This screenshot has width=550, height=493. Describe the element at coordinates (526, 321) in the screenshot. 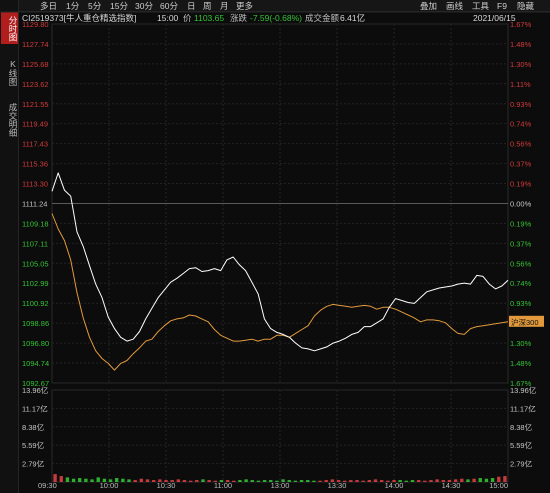

I see `overlay-label-box` at that location.